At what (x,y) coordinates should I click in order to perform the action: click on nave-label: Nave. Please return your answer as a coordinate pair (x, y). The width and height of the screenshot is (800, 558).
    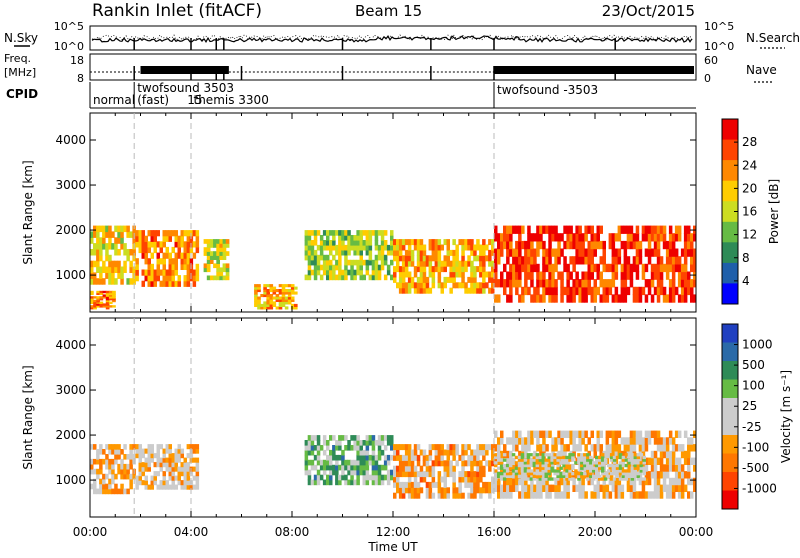
    Looking at the image, I should click on (761, 70).